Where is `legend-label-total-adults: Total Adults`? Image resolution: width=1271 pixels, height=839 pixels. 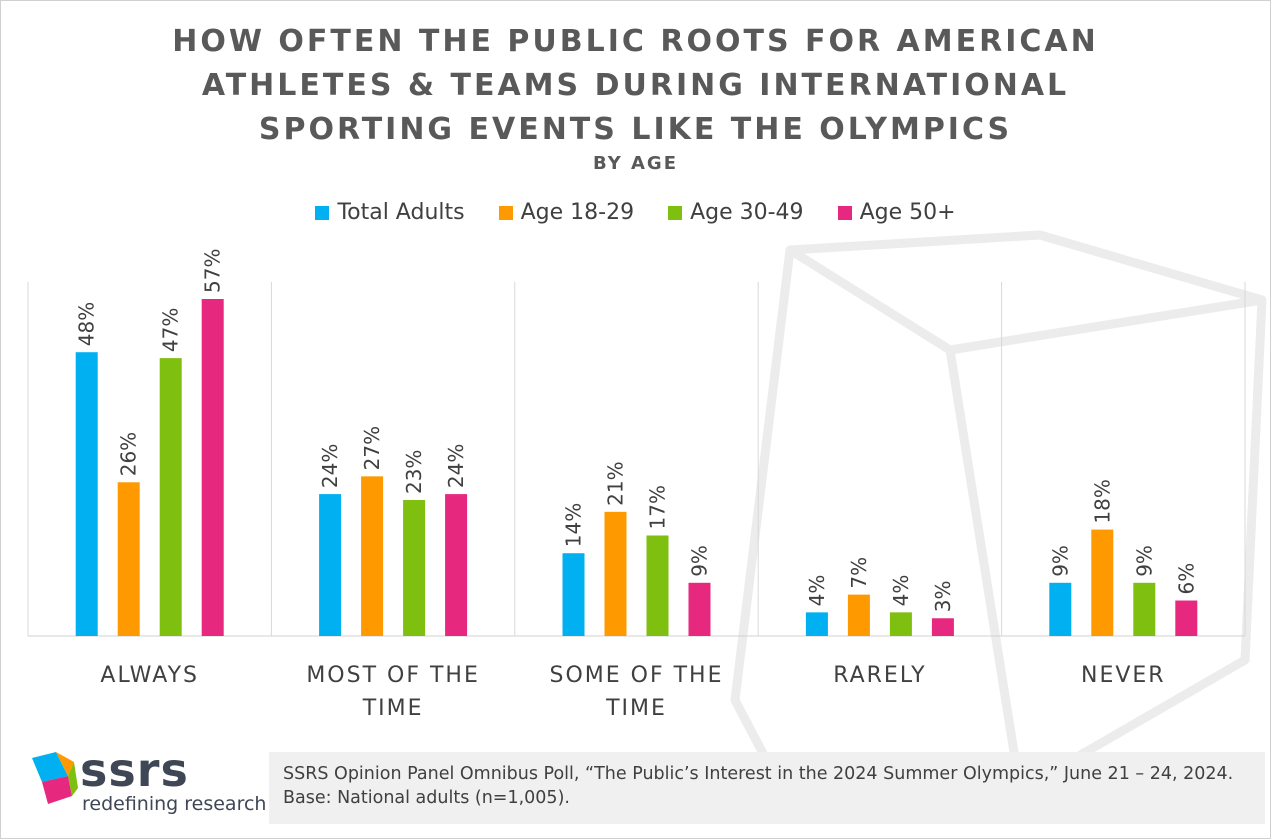
legend-label-total-adults: Total Adults is located at coordinates (401, 212).